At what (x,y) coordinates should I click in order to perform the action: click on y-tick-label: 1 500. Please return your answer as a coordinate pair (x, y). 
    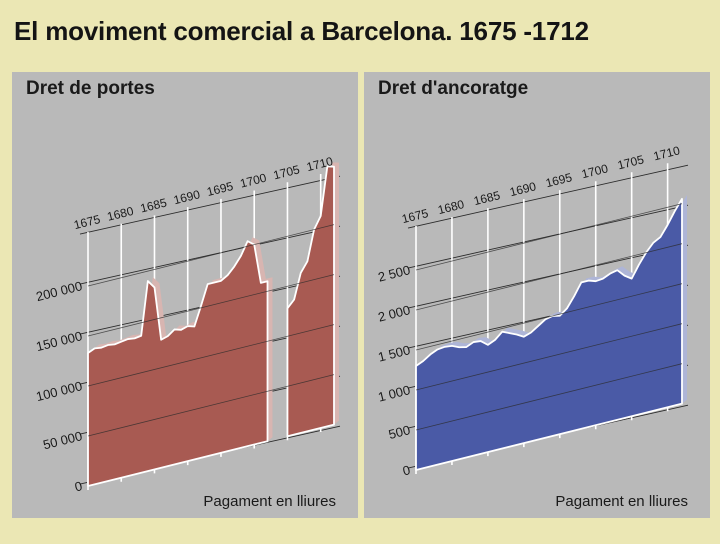
    Looking at the image, I should click on (393, 353).